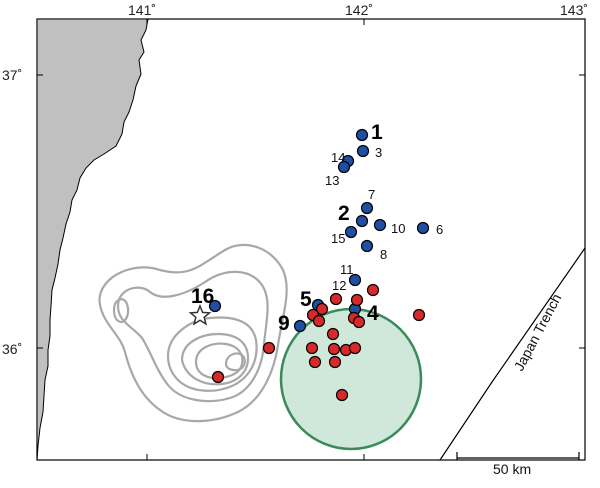 This screenshot has width=600, height=488. I want to click on scale-bar-label: 50 km, so click(512, 469).